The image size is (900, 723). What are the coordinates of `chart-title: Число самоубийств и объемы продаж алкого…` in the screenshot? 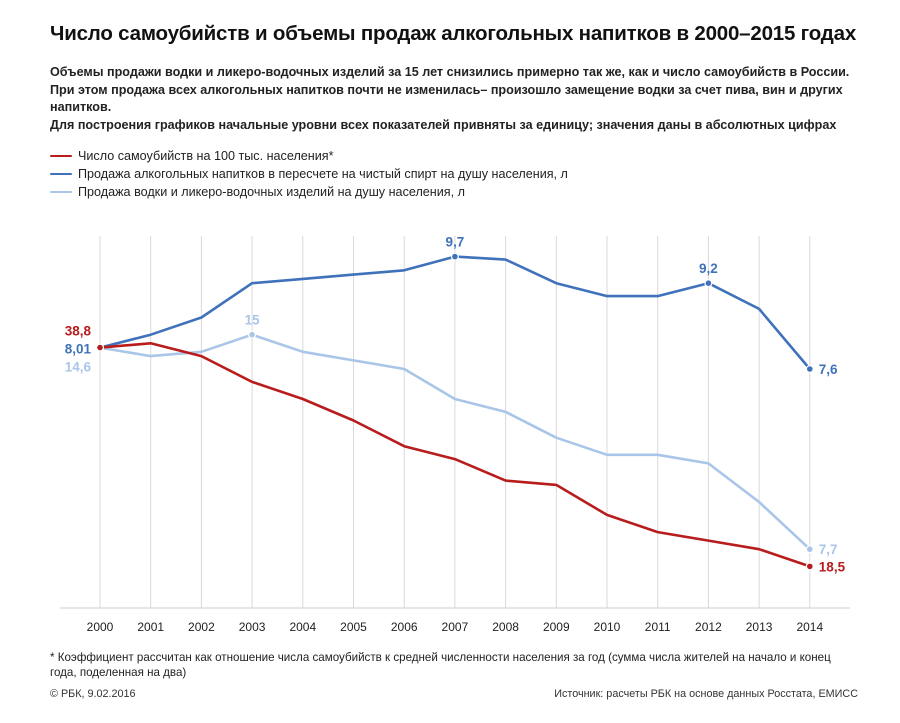 It's located at (453, 33).